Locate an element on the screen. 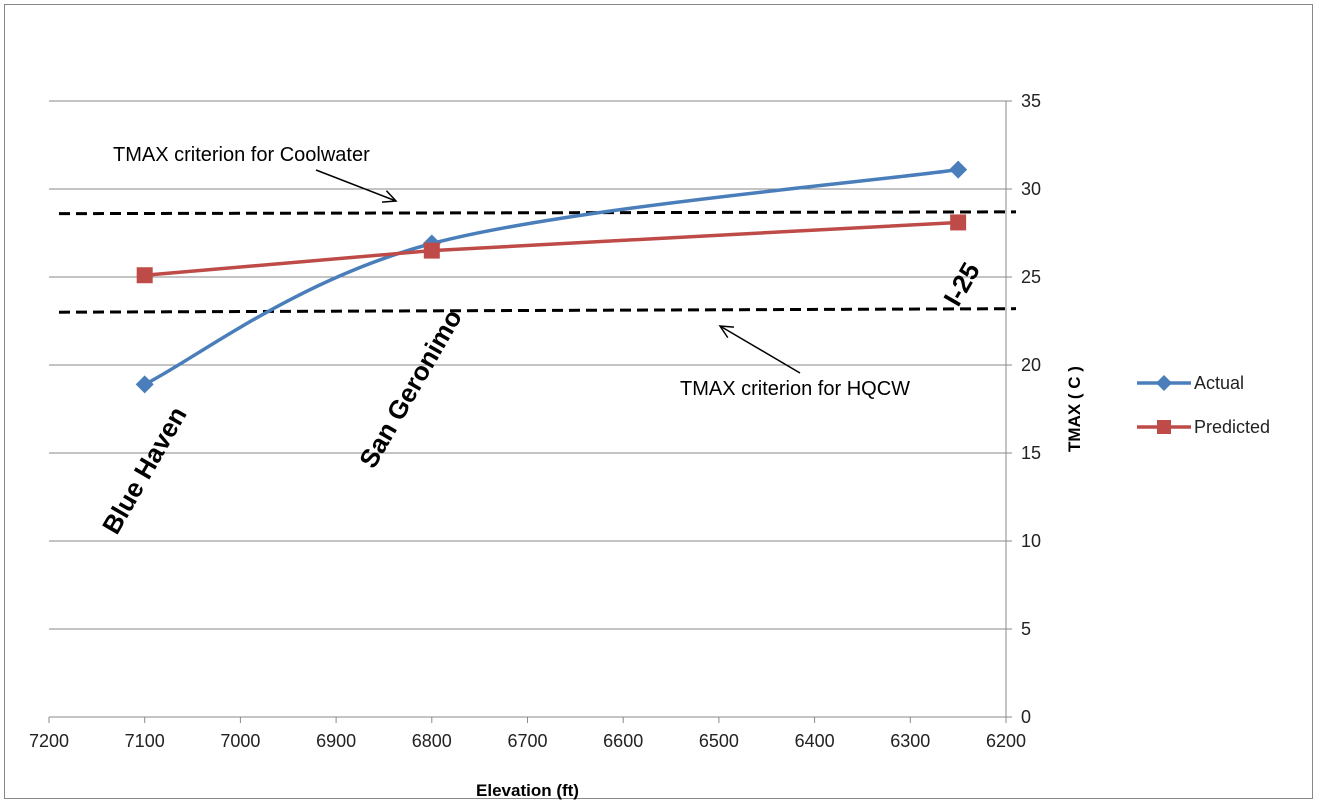 Image resolution: width=1317 pixels, height=808 pixels. y-tick-label: 10 is located at coordinates (1031, 541).